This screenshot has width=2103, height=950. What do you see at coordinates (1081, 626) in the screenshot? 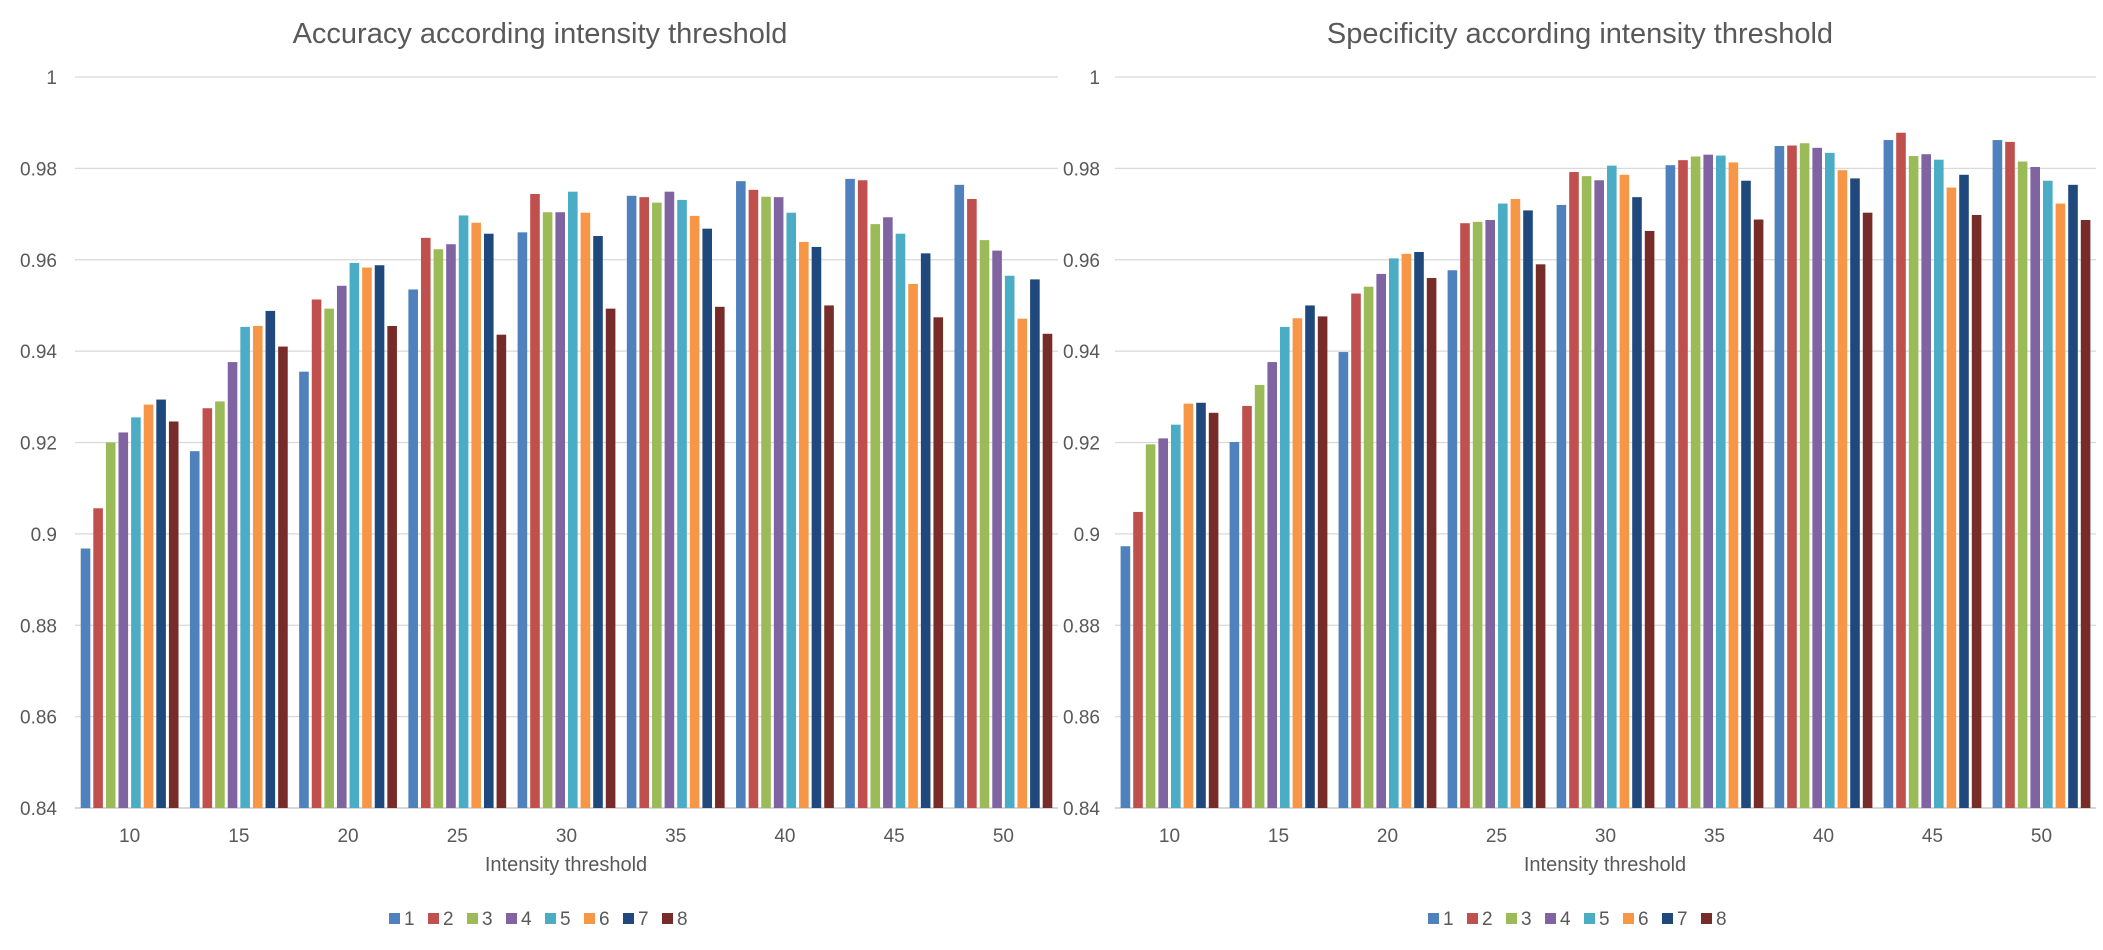
I see `chart-2-y-tick-label: 0.88` at bounding box center [1081, 626].